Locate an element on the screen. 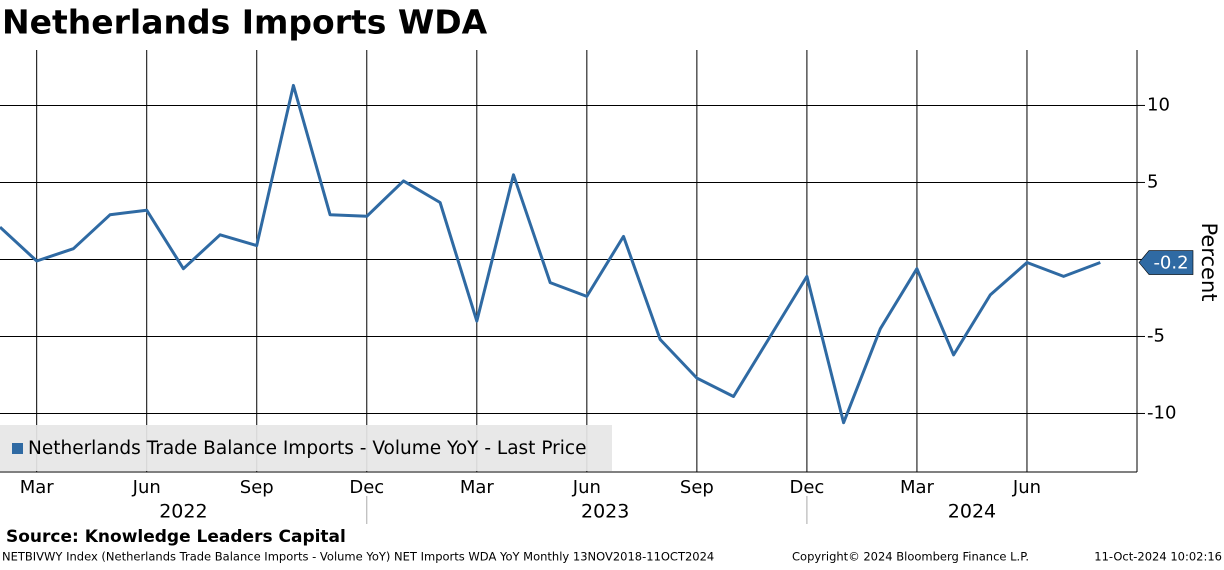 Image resolution: width=1224 pixels, height=570 pixels. x-year-label: 2023 is located at coordinates (605, 512).